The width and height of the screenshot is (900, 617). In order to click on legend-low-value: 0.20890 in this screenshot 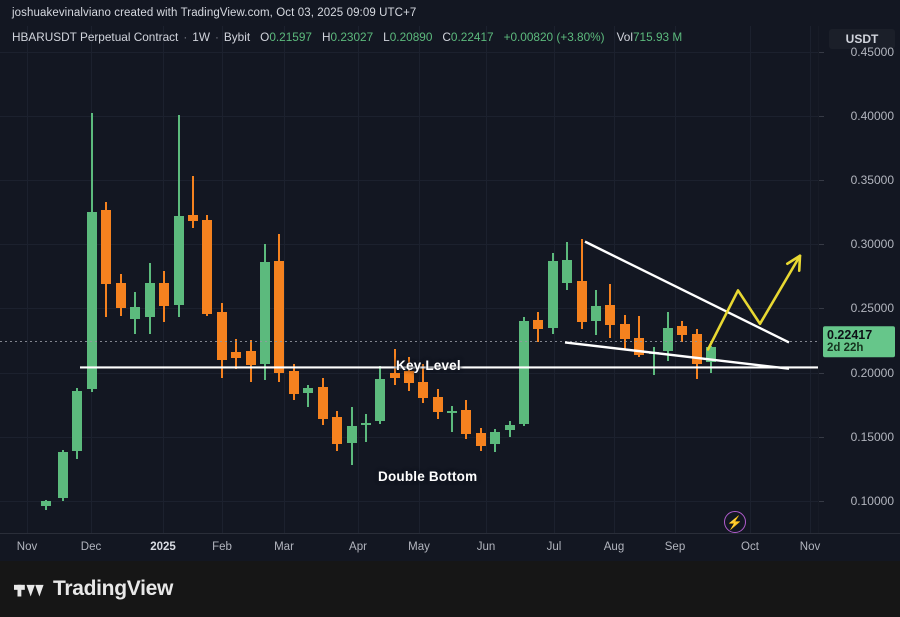, I will do `click(411, 37)`.